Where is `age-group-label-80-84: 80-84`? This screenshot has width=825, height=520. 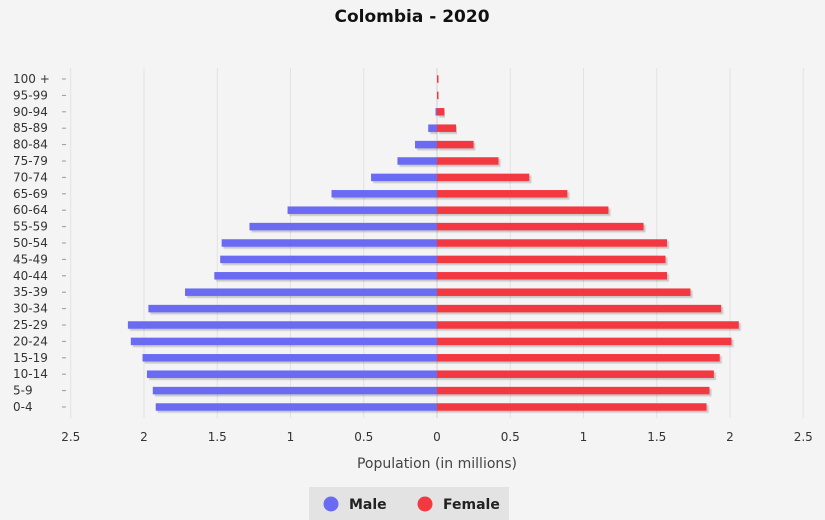 age-group-label-80-84: 80-84 is located at coordinates (30, 145).